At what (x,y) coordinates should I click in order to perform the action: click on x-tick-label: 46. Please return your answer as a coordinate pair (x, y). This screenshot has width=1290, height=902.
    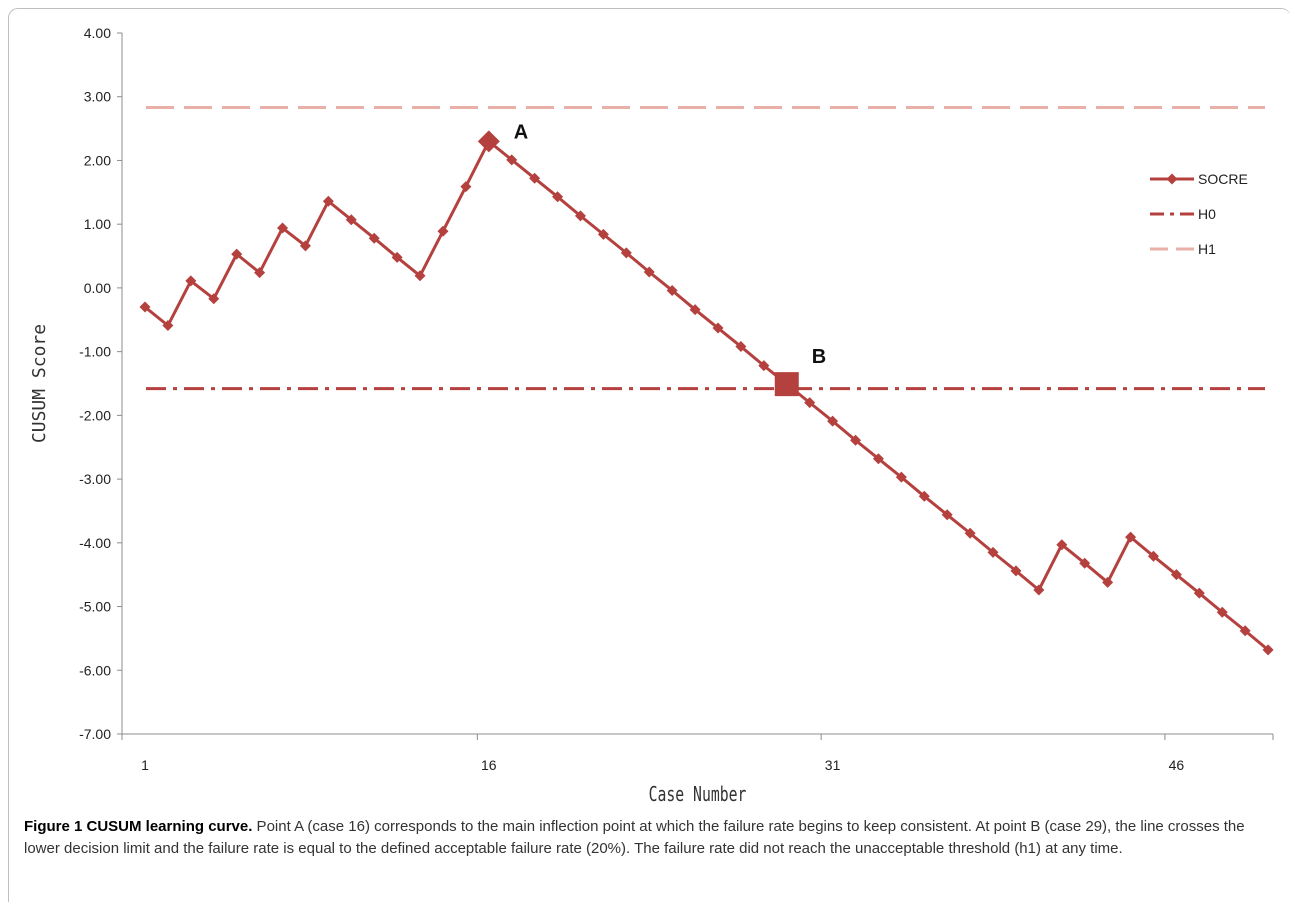
    Looking at the image, I should click on (1177, 765).